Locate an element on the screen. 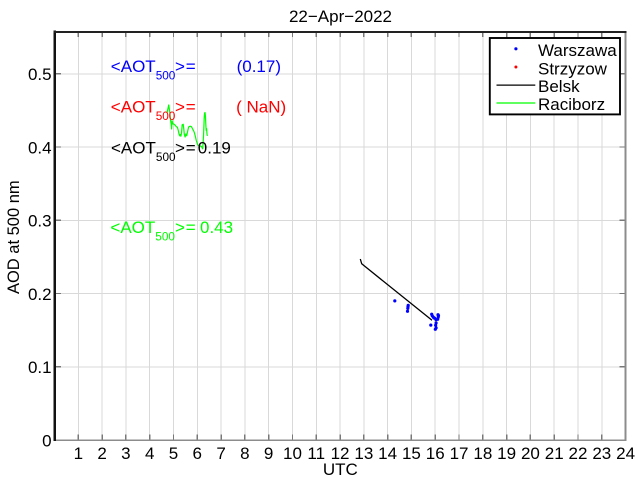 The width and height of the screenshot is (640, 485). svg-text: 2 is located at coordinates (101, 453).